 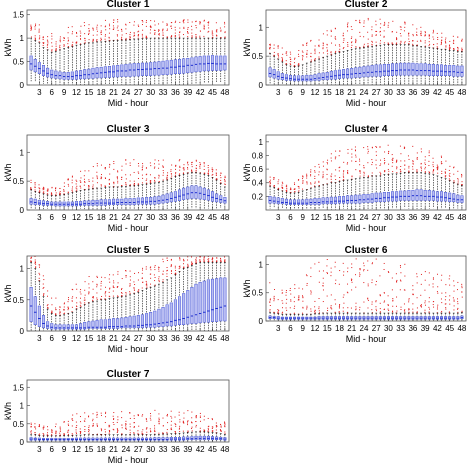 What do you see at coordinates (366, 103) in the screenshot?
I see `x-axis-label: Mid - hour` at bounding box center [366, 103].